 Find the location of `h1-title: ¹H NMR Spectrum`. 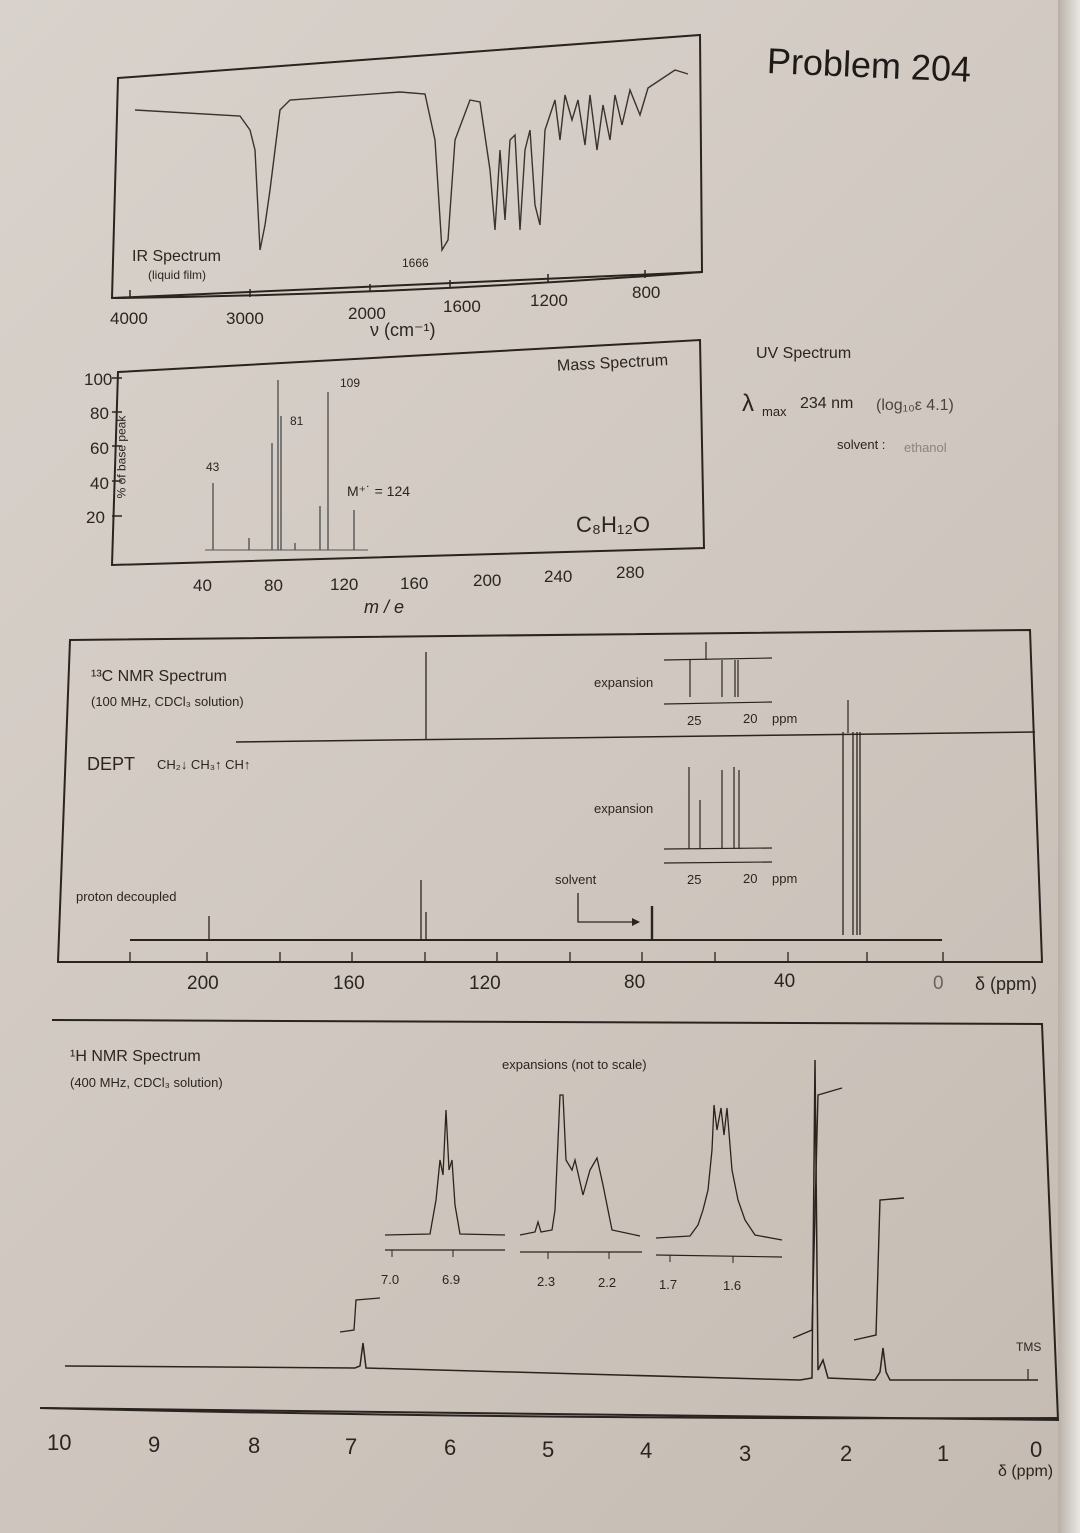

h1-title: ¹H NMR Spectrum is located at coordinates (135, 1056).